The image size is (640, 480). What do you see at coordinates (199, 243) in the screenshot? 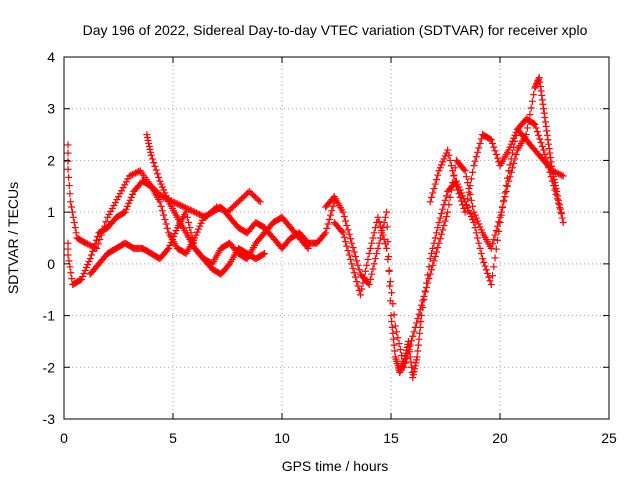
I see `series-track-c` at bounding box center [199, 243].